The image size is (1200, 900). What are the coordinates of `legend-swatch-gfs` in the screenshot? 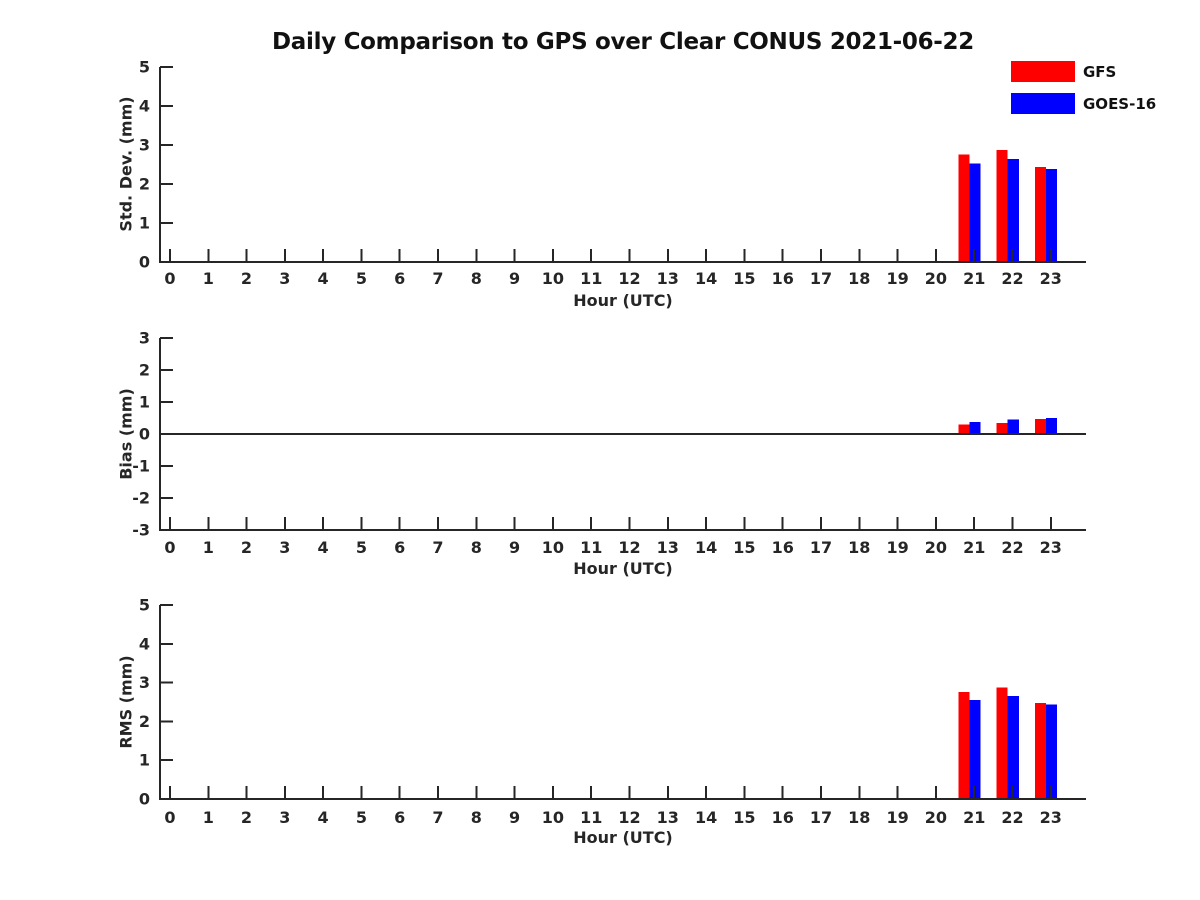 It's located at (1043, 71).